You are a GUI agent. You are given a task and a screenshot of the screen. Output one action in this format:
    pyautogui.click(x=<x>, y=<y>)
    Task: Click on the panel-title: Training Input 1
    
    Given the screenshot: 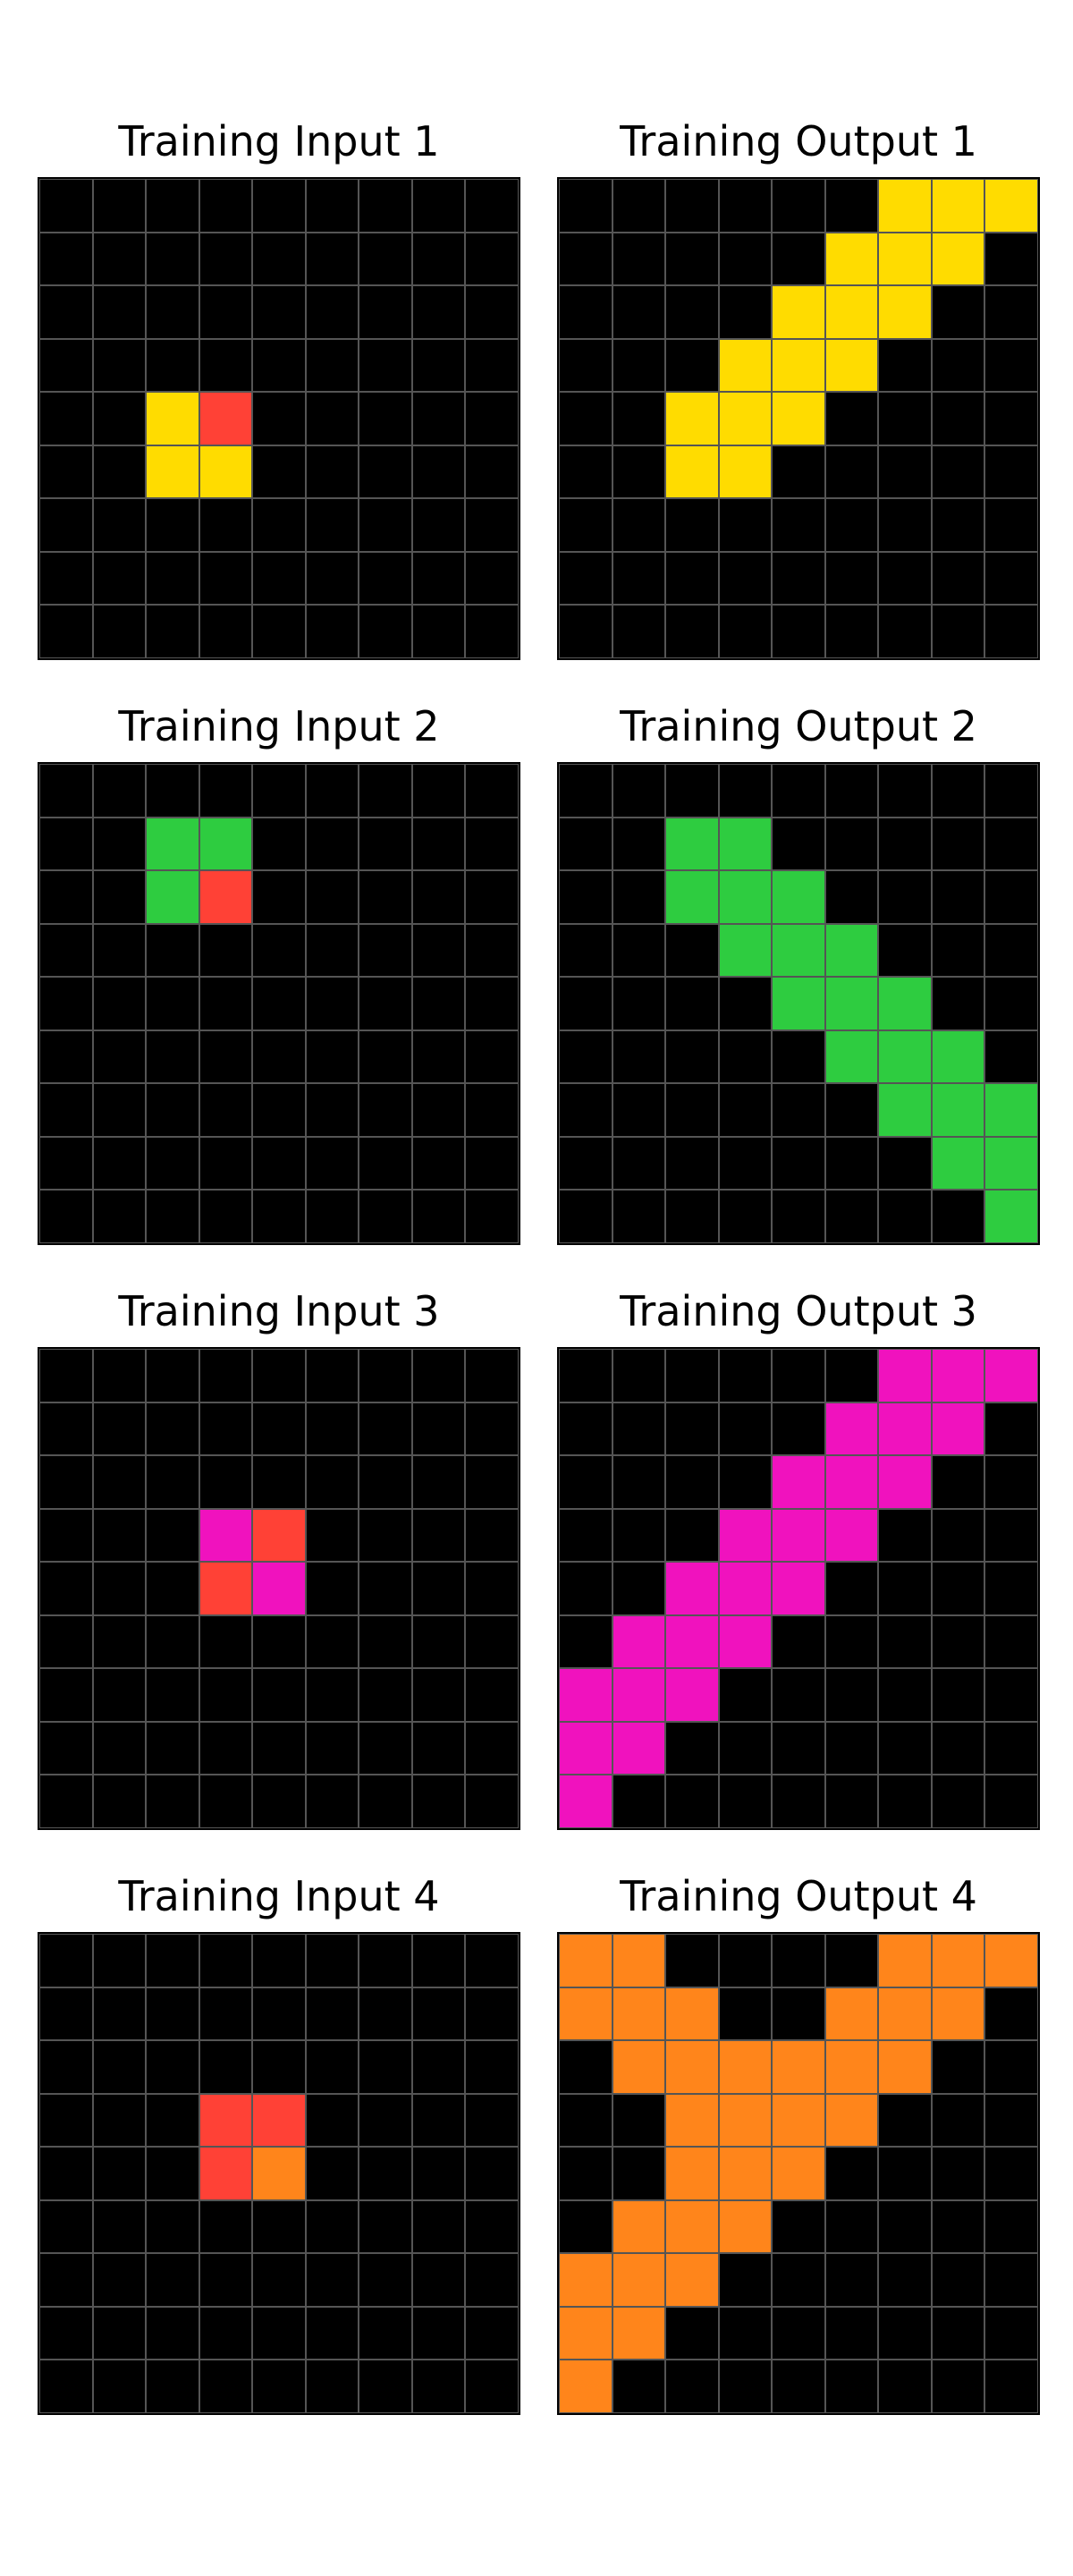 What is the action you would take?
    pyautogui.click(x=279, y=141)
    